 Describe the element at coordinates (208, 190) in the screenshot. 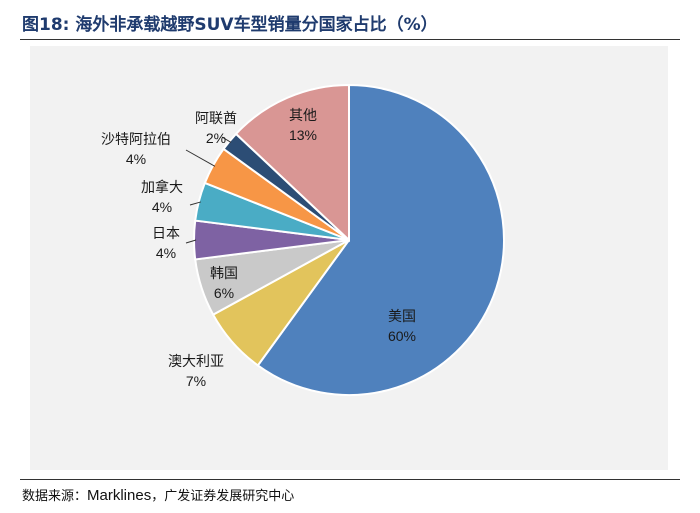

I see `leader-lines` at that location.